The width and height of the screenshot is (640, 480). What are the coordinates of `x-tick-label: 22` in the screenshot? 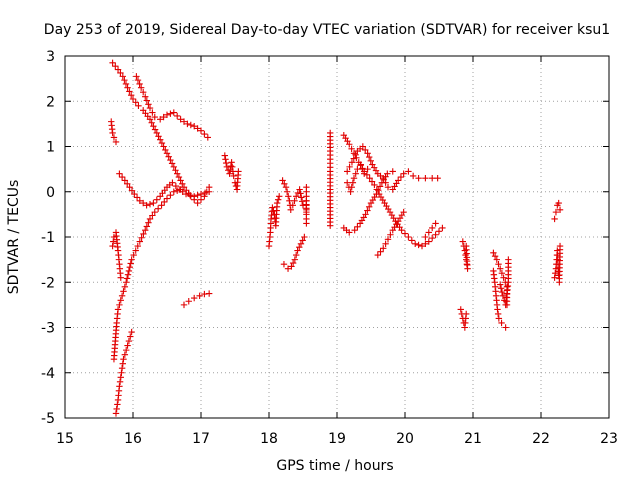 It's located at (541, 439).